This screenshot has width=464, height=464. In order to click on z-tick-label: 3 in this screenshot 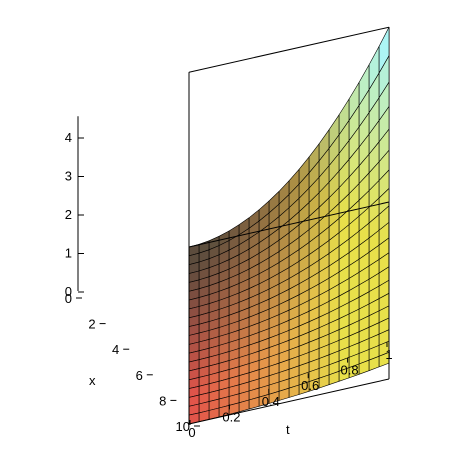, I will do `click(68, 176)`.